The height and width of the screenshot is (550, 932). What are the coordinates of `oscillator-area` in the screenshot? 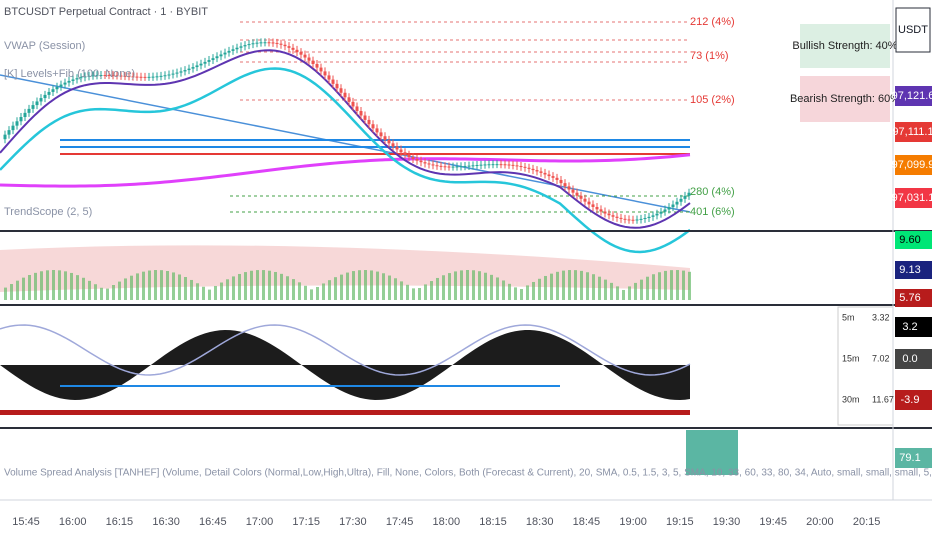 It's located at (345, 365).